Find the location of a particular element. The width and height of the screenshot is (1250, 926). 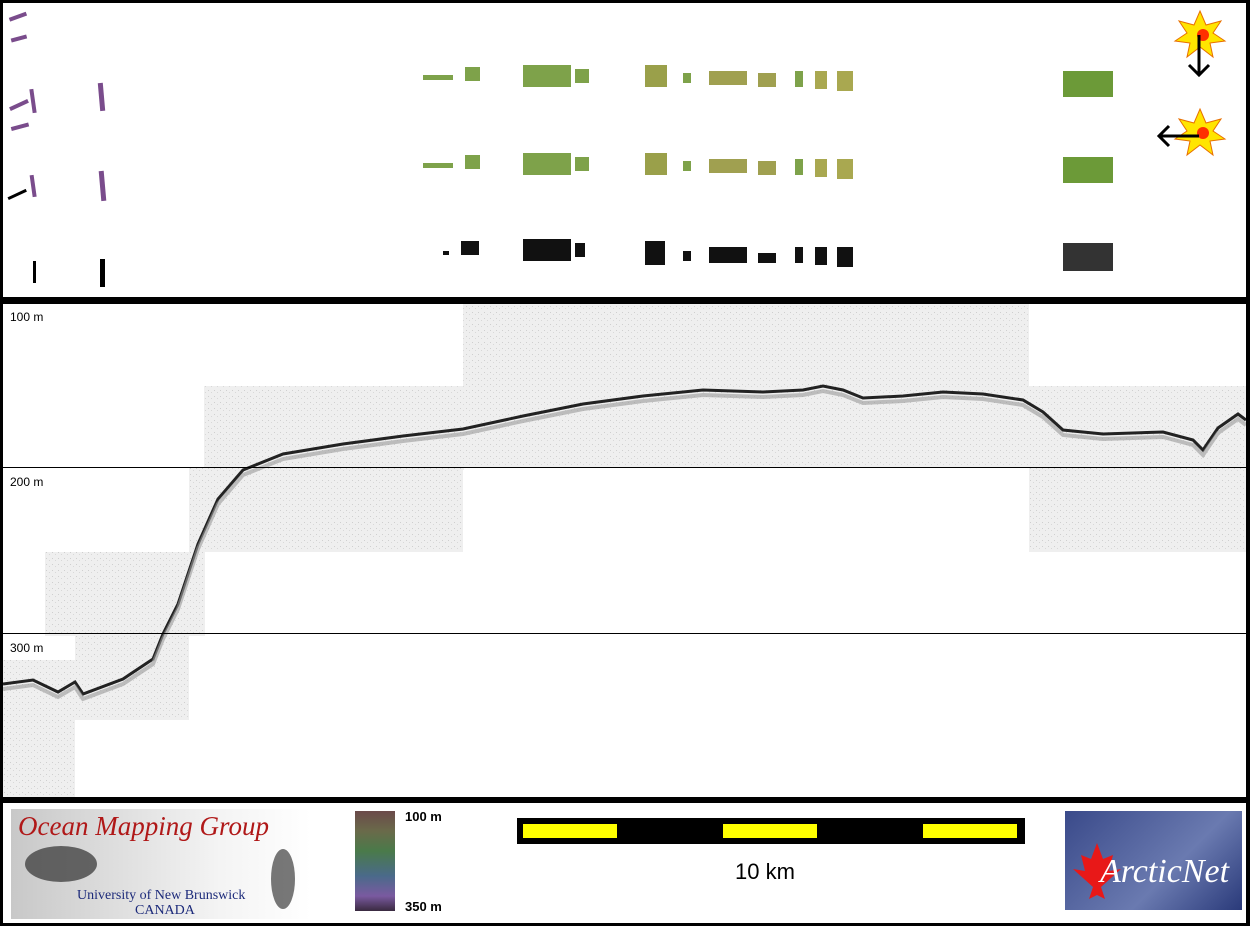

omg-title: Ocean Mapping Group is located at coordinates (143, 826).